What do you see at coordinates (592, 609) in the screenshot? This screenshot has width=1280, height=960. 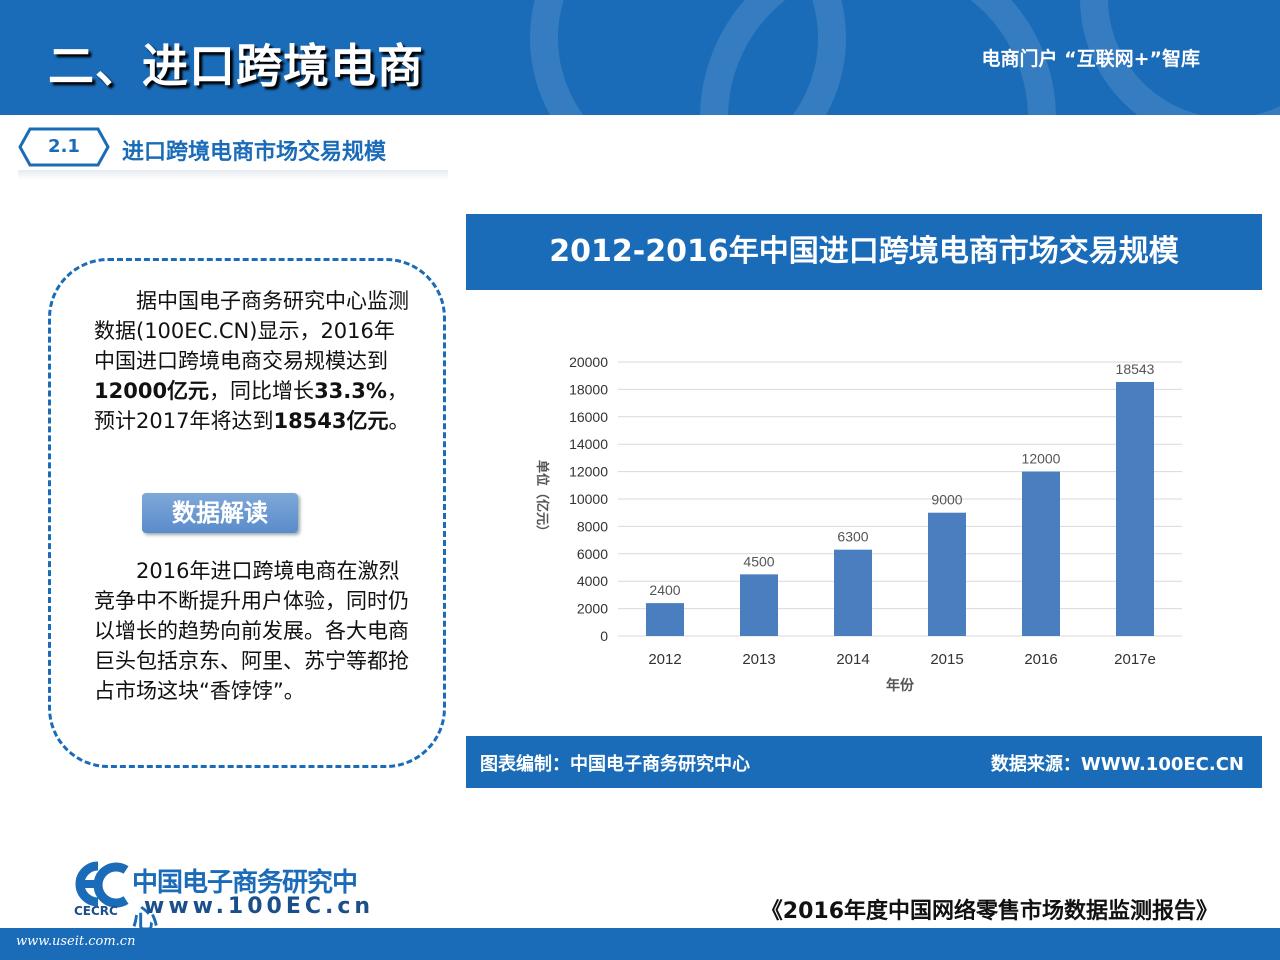 I see `y-tick-label: 2000` at bounding box center [592, 609].